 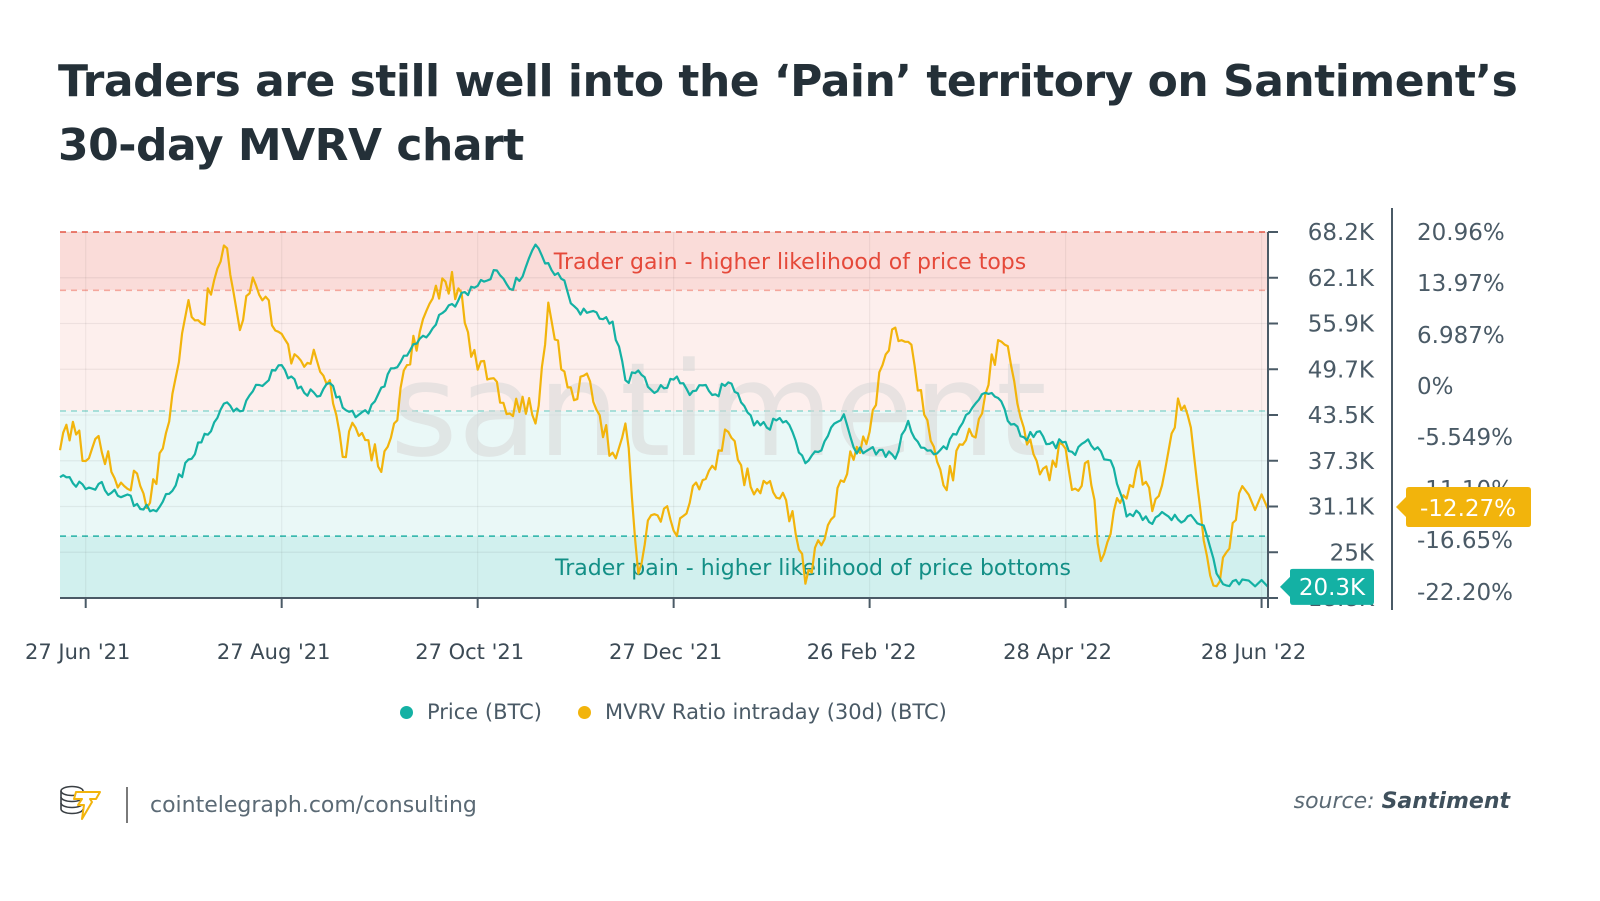 What do you see at coordinates (1405, 546) in the screenshot?
I see `end-labels: 20.3K -12.27%` at bounding box center [1405, 546].